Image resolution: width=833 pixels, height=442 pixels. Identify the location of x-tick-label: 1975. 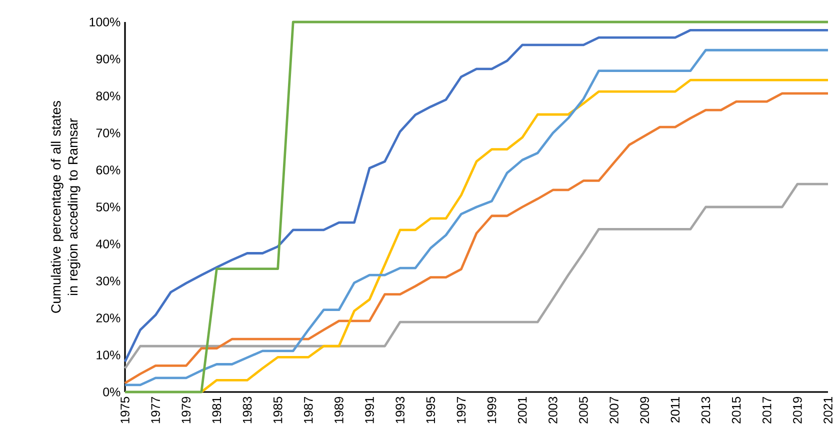
(125, 410).